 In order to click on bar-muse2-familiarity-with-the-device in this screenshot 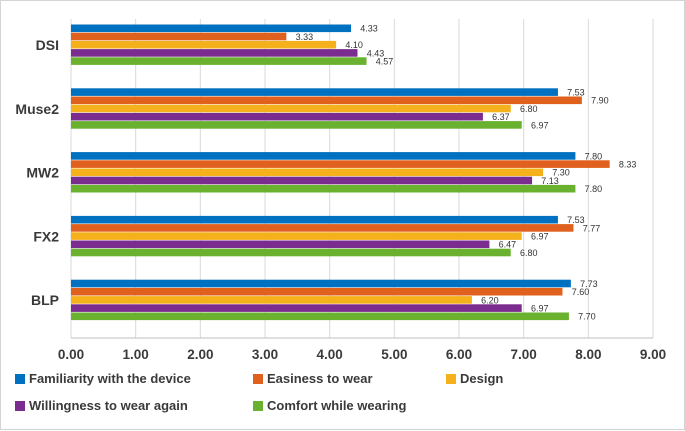, I will do `click(314, 92)`.